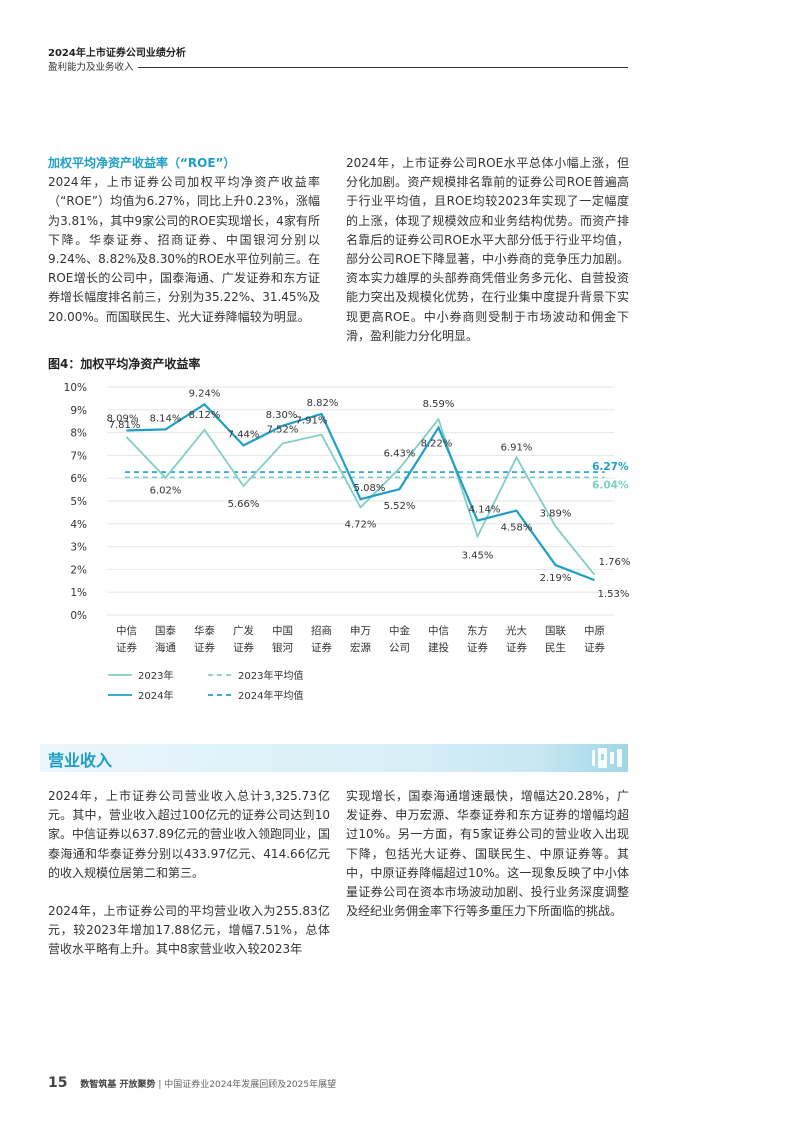 The height and width of the screenshot is (1122, 793). Describe the element at coordinates (283, 430) in the screenshot. I see `data-label-0-4: 7.52%` at that location.